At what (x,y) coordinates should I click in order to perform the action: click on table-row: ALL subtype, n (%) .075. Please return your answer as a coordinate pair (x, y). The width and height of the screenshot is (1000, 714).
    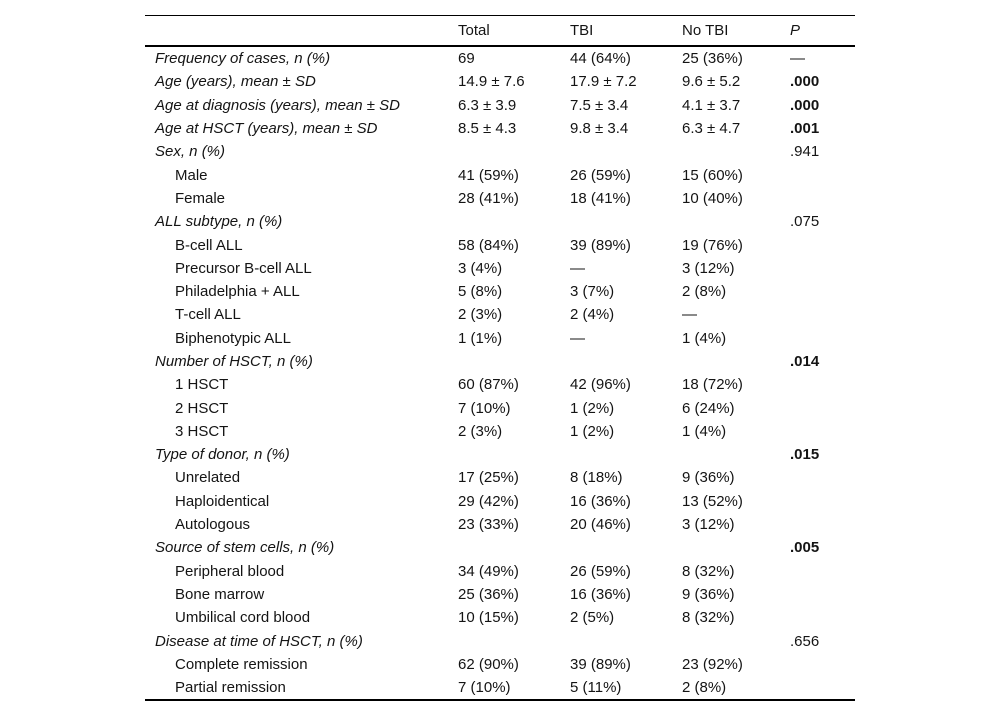
    Looking at the image, I should click on (500, 221).